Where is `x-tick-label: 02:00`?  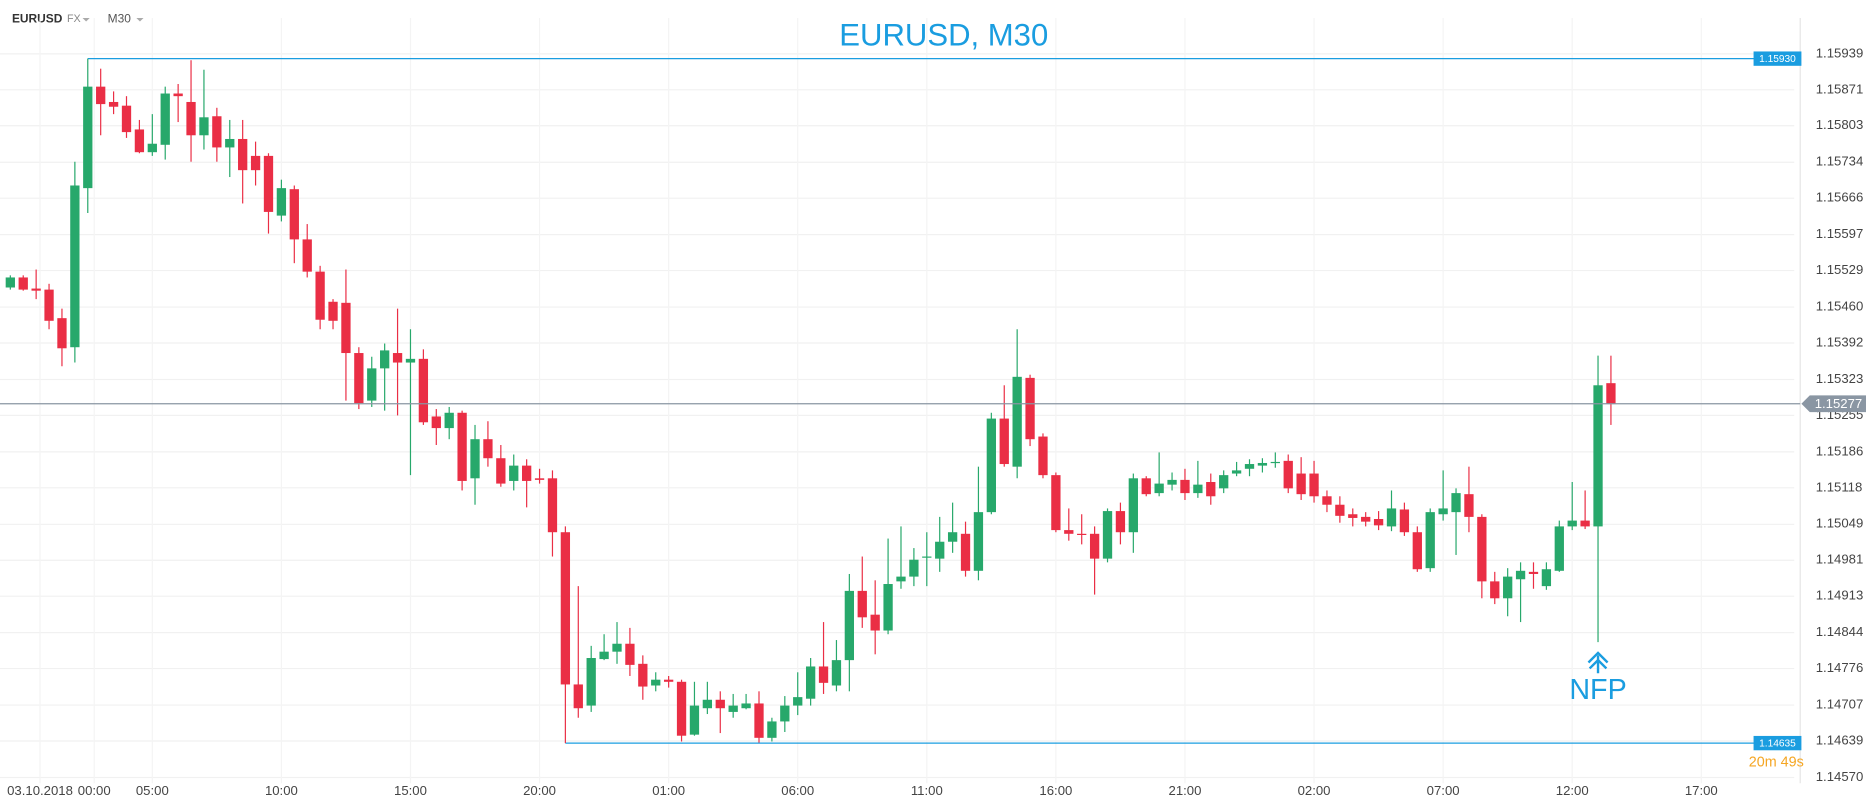
x-tick-label: 02:00 is located at coordinates (1314, 790).